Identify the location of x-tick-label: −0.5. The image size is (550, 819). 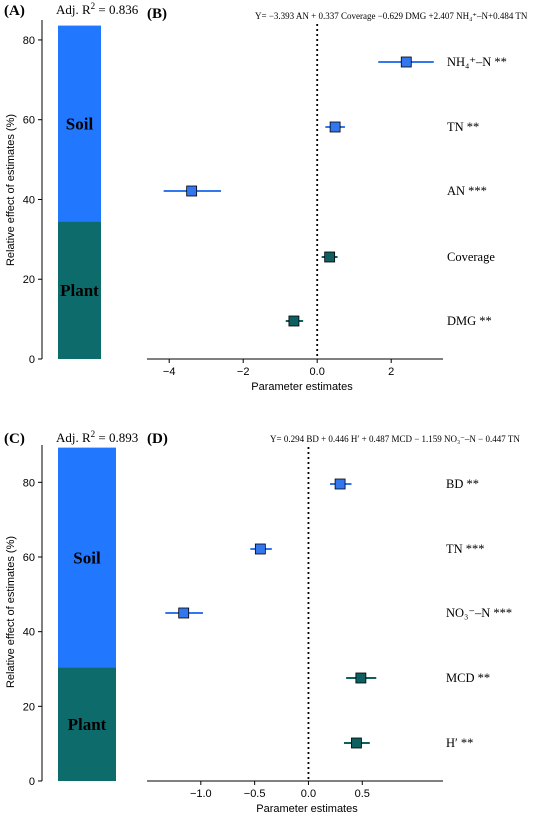
(255, 794).